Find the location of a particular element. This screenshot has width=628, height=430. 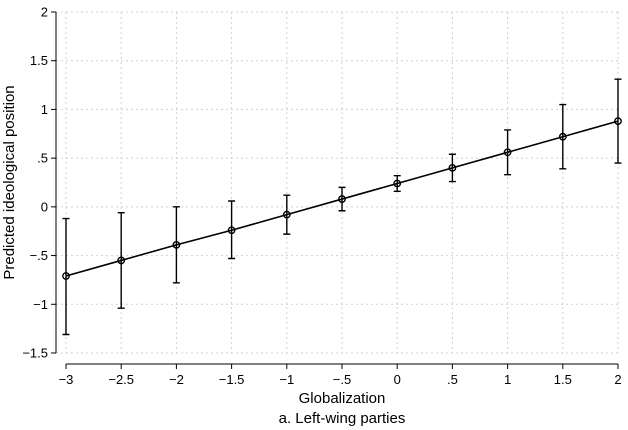

x-tick-label: −1.5 is located at coordinates (232, 379).